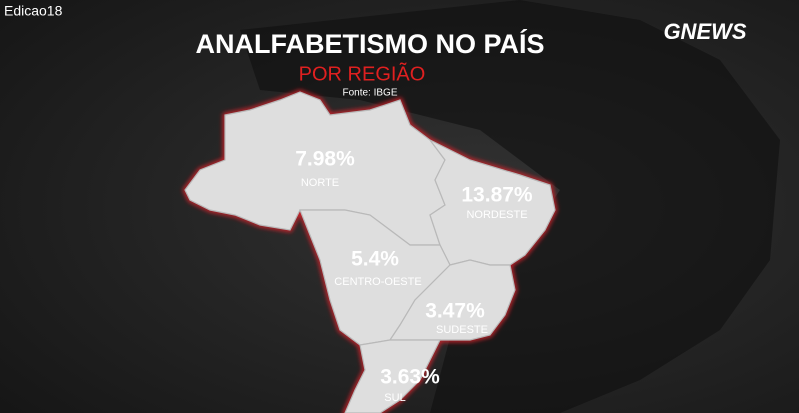  What do you see at coordinates (410, 377) in the screenshot?
I see `region-value: 3.63%` at bounding box center [410, 377].